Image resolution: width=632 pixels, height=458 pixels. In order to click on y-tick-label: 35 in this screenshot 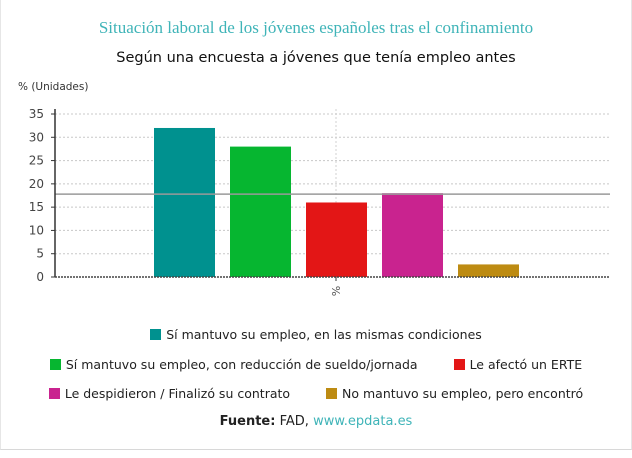, I will do `click(36, 114)`.